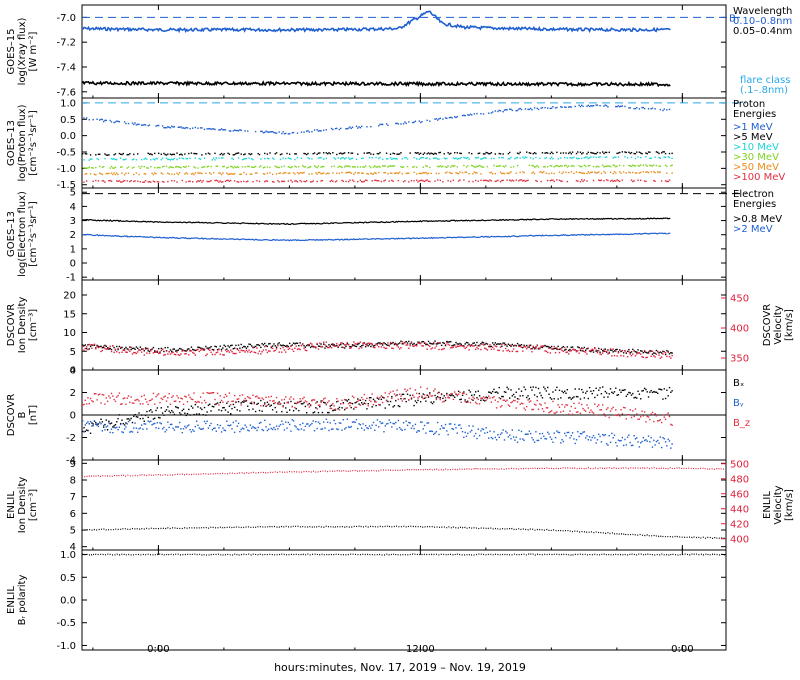 This screenshot has width=800, height=680. What do you see at coordinates (11, 600) in the screenshot?
I see `y-axis-label: ENLIL` at bounding box center [11, 600].